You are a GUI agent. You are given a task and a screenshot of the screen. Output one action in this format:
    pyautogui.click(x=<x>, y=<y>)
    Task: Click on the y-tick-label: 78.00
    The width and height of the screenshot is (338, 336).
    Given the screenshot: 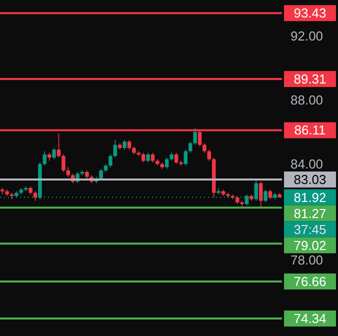 What is the action you would take?
    pyautogui.click(x=307, y=260)
    